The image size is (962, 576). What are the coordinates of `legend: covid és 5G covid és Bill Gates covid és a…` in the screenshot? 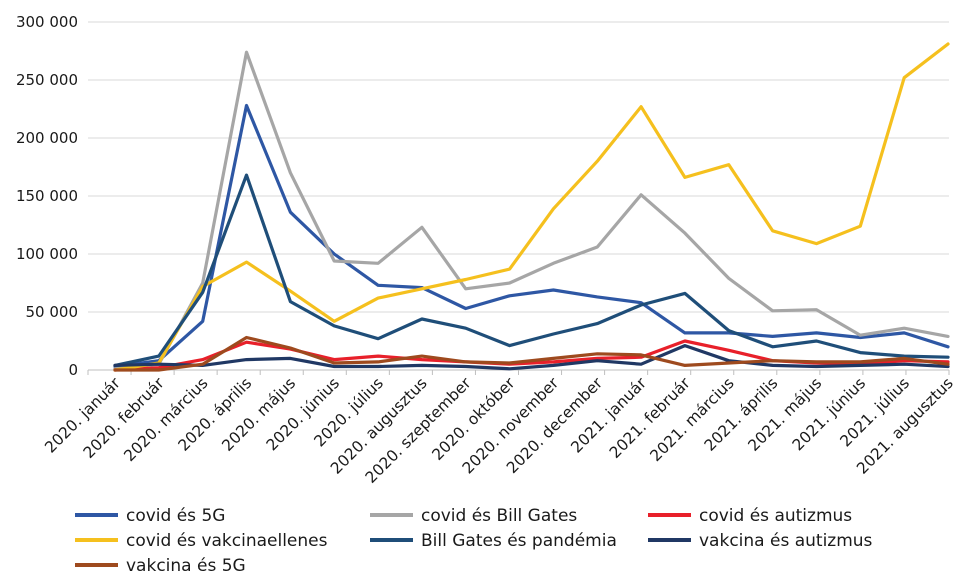 It's located at (474, 541).